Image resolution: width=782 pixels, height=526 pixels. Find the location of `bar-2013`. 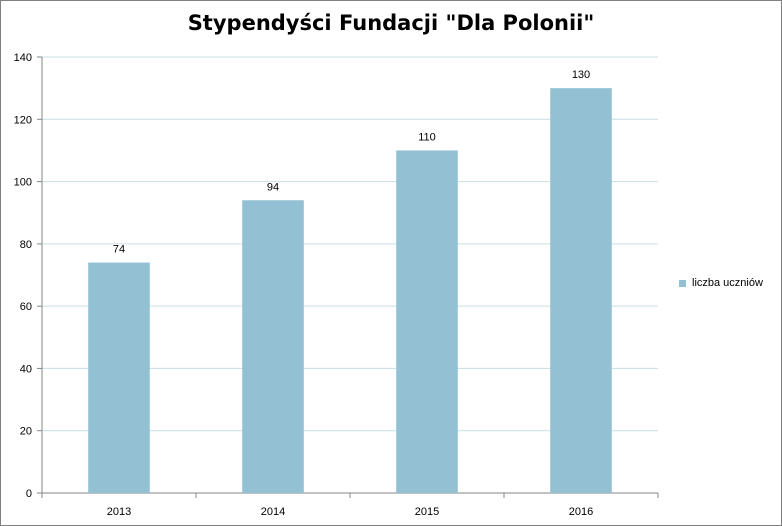

bar-2013 is located at coordinates (119, 377).